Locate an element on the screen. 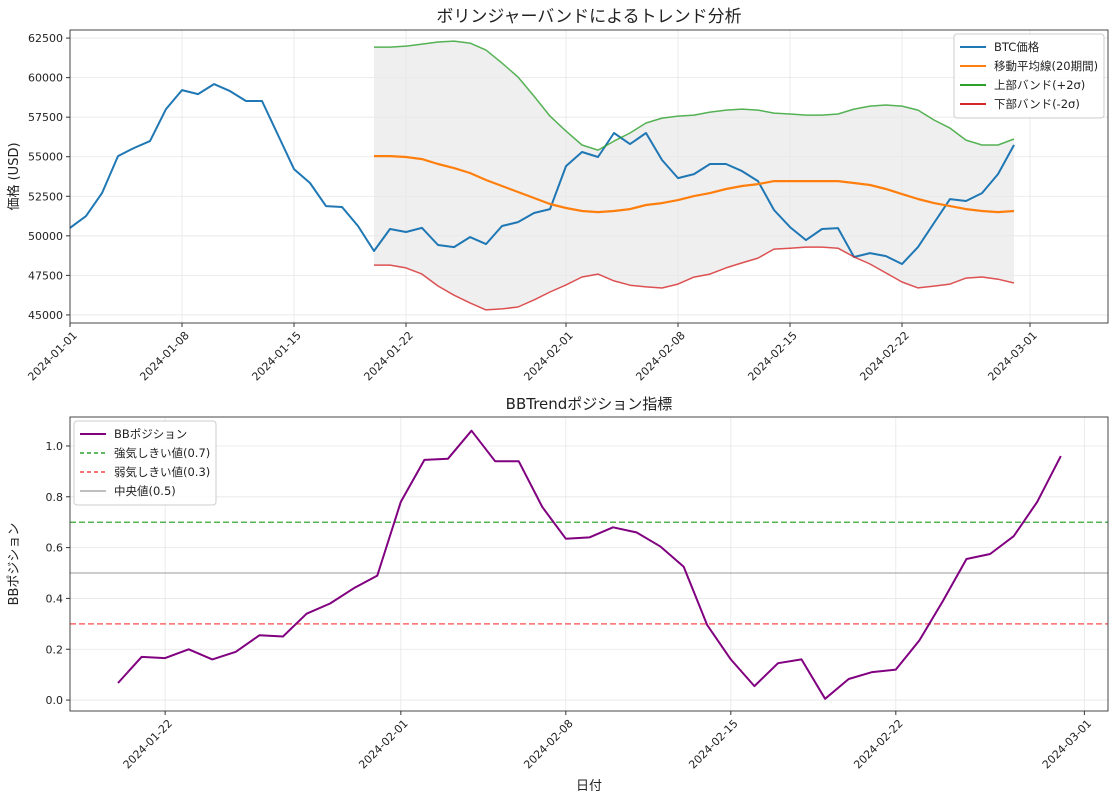  x-tick-label: 2024-01-15 is located at coordinates (276, 356).